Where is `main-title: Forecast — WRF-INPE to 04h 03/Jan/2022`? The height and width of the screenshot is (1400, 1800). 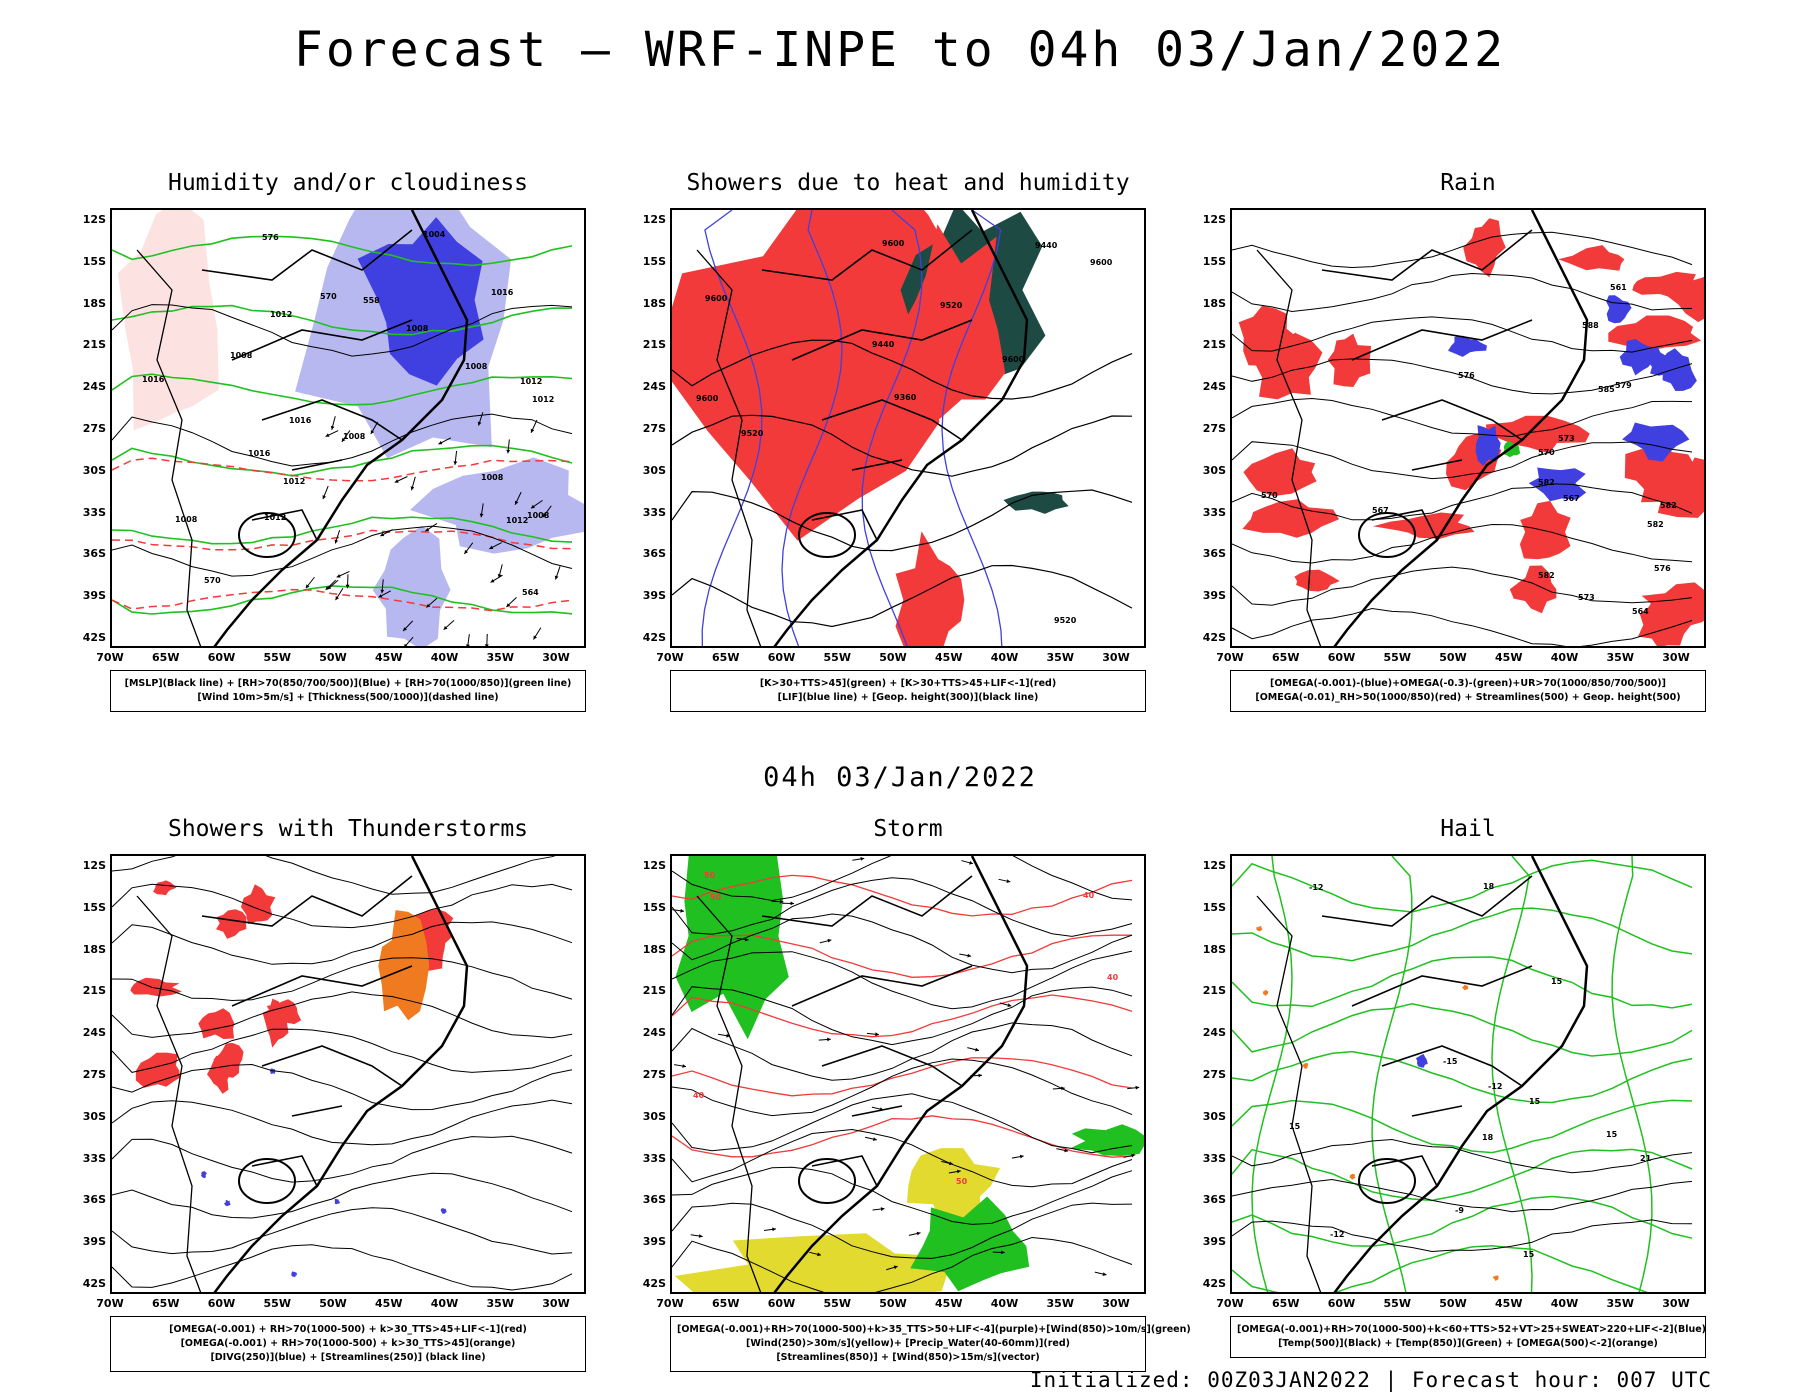
main-title: Forecast — WRF-INPE to 04h 03/Jan/2022 is located at coordinates (900, 50).